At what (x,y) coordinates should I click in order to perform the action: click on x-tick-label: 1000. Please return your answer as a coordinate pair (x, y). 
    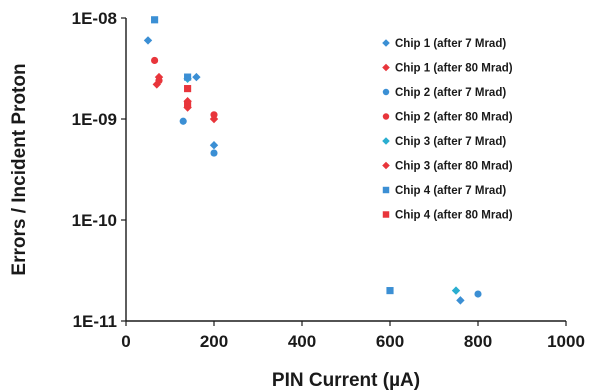
    Looking at the image, I should click on (566, 341).